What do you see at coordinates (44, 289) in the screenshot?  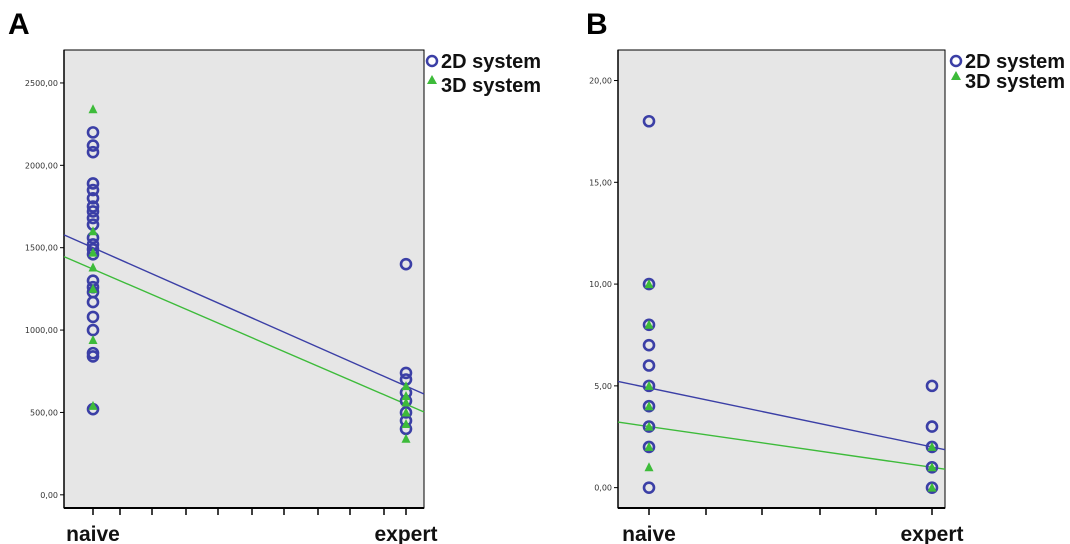 I see `panel-a-y-ticks: 0,00 500,00 1000,00 1500,00 2000,00 2500,00` at bounding box center [44, 289].